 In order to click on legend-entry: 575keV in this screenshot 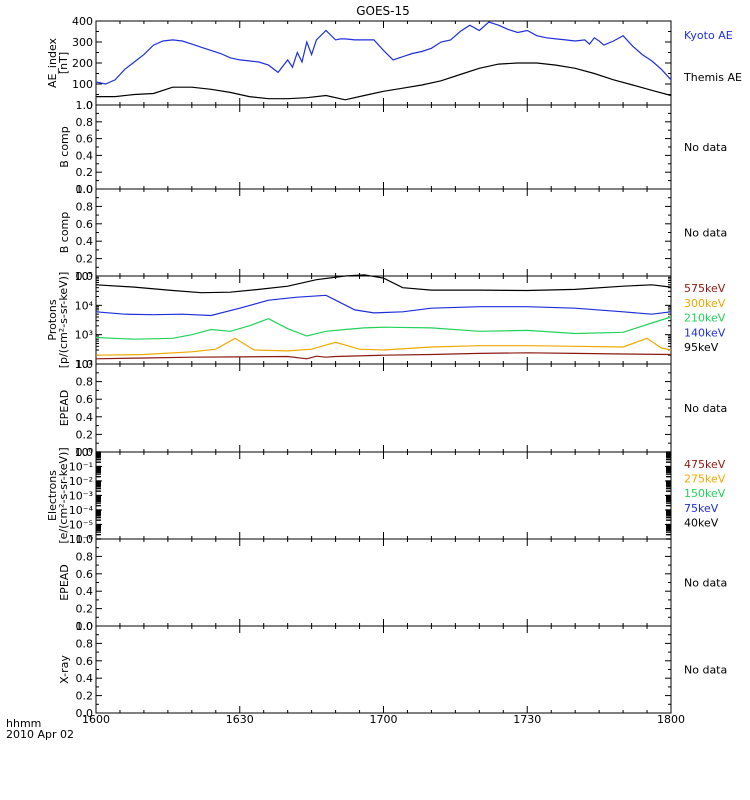, I will do `click(705, 288)`.